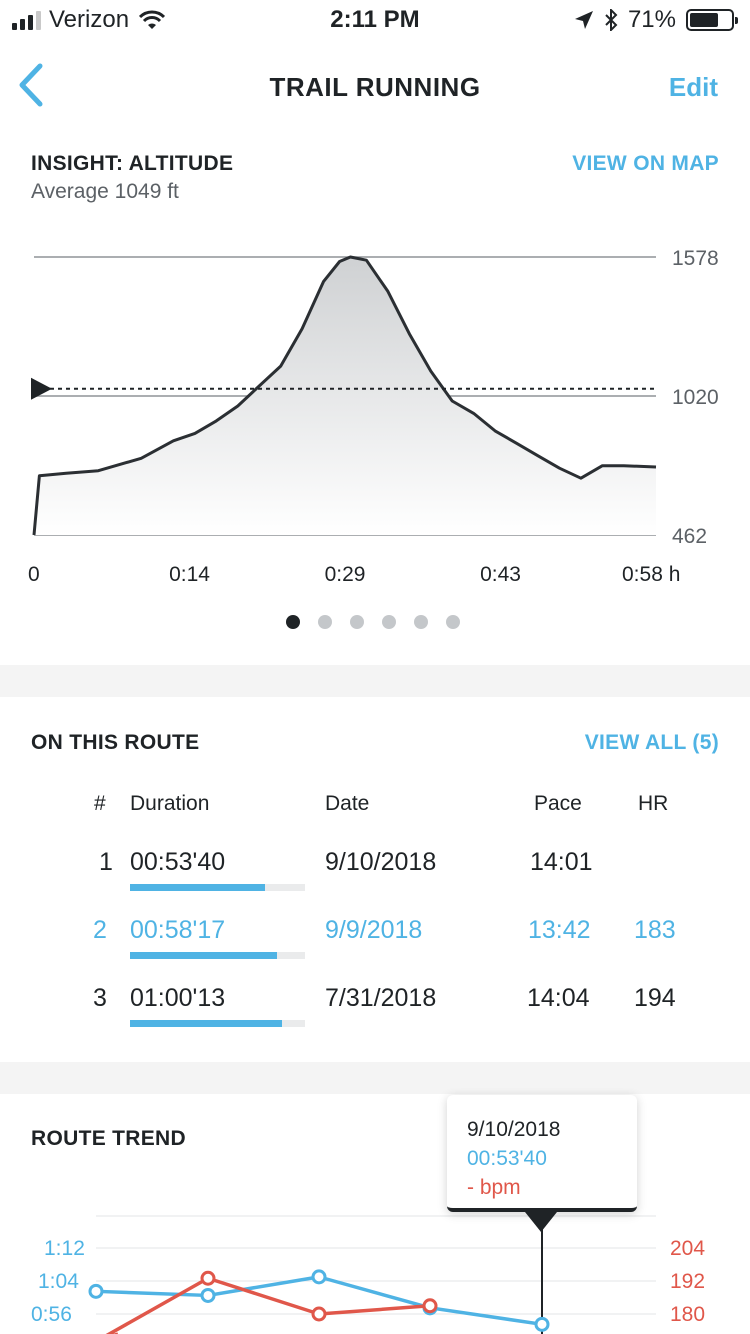  What do you see at coordinates (583, 20) in the screenshot?
I see `location-arrow-icon` at bounding box center [583, 20].